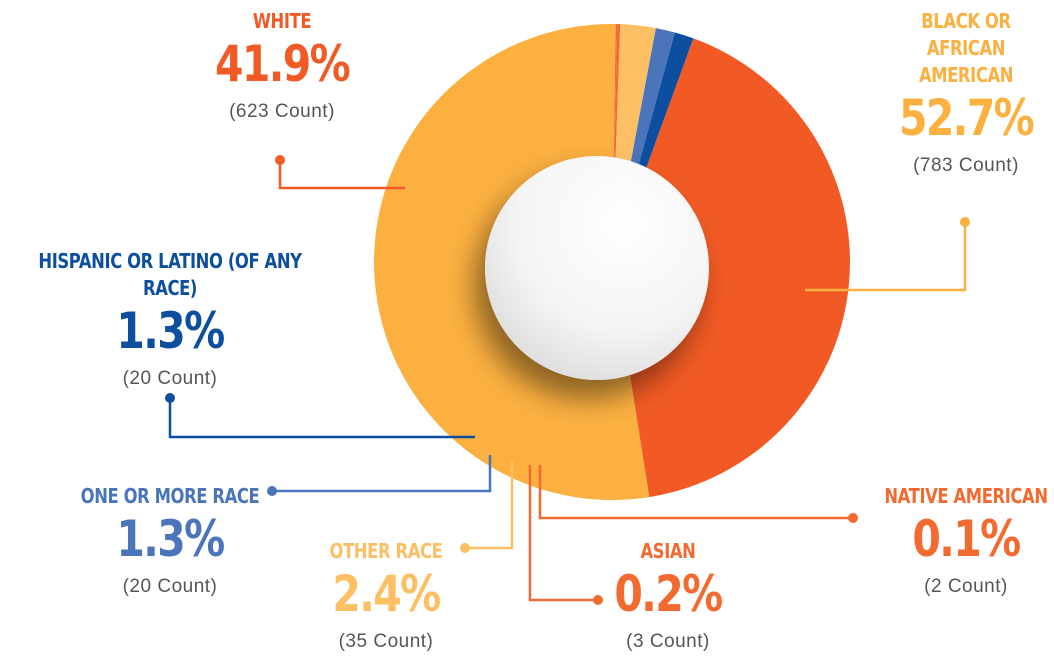 The height and width of the screenshot is (664, 1054). I want to click on slice-label: OTHER RACE 2.4% (35 Count), so click(386, 597).